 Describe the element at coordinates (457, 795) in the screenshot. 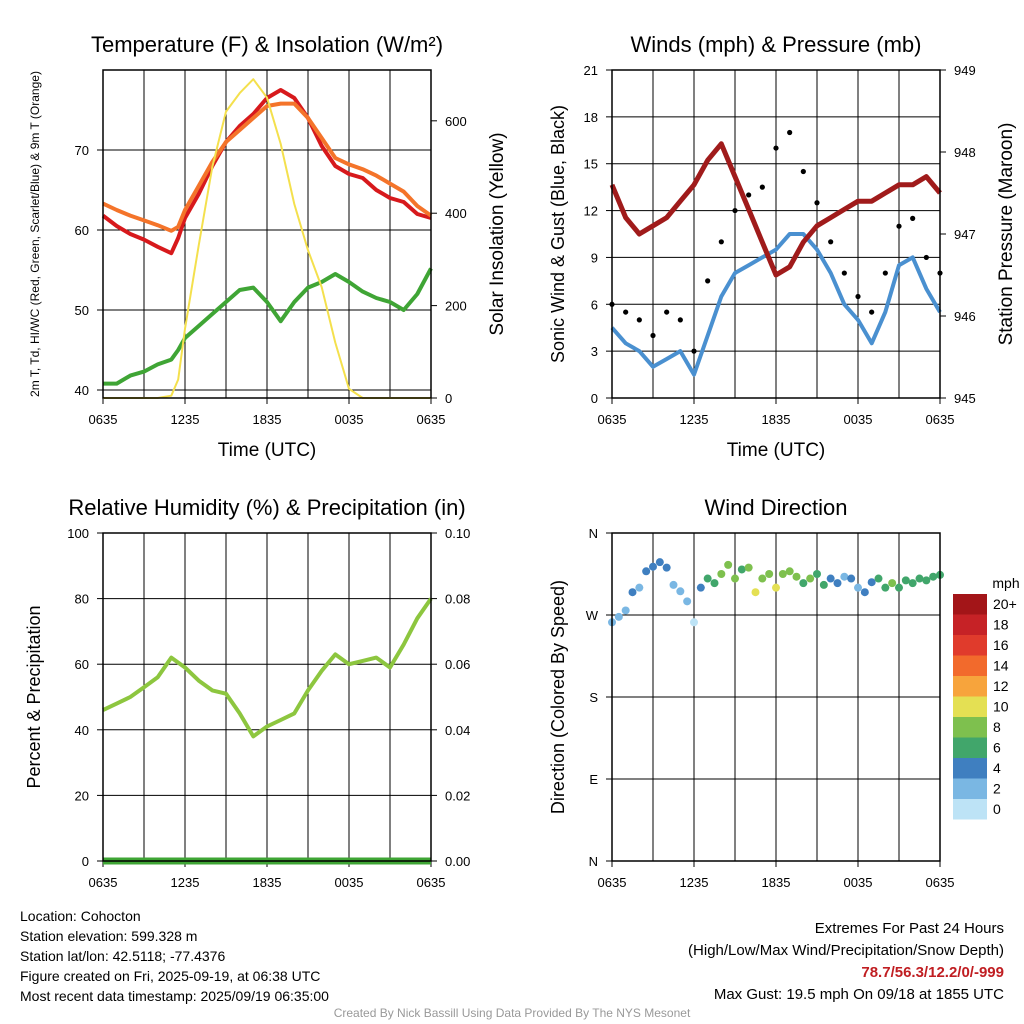

I see `y2-tick-label: 0.02` at that location.